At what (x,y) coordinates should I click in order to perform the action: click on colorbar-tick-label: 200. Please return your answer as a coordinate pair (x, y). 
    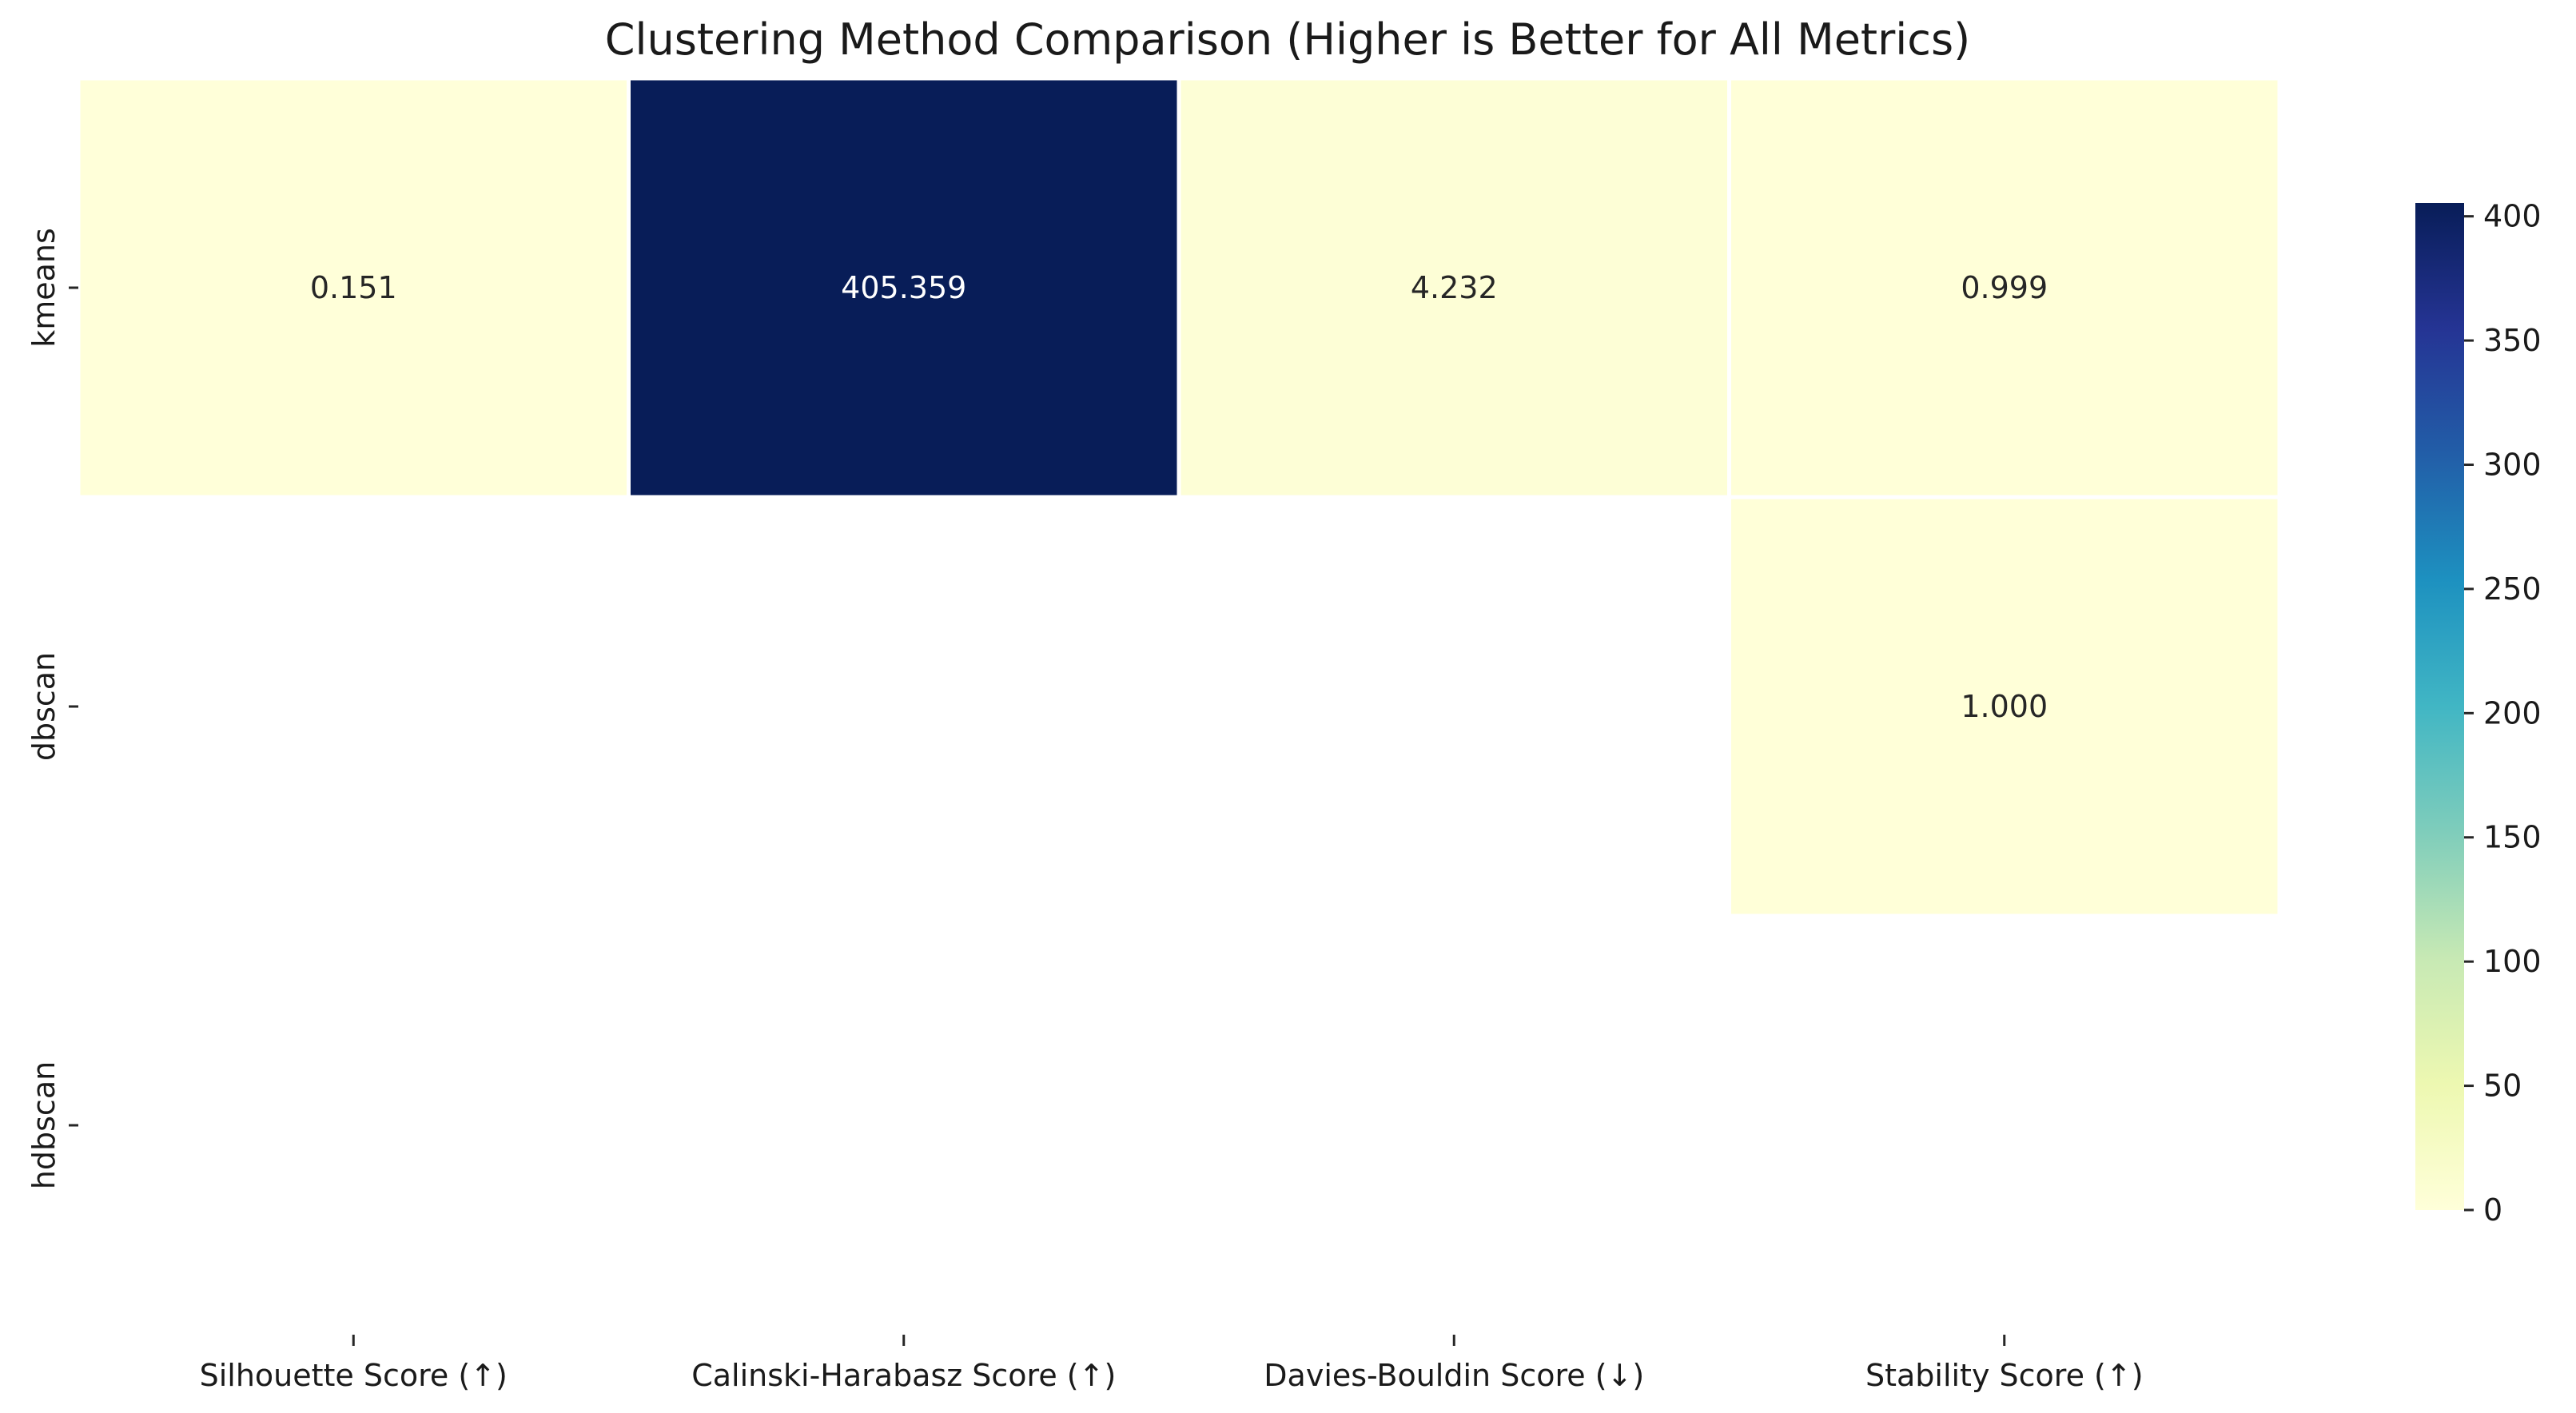
    Looking at the image, I should click on (2512, 713).